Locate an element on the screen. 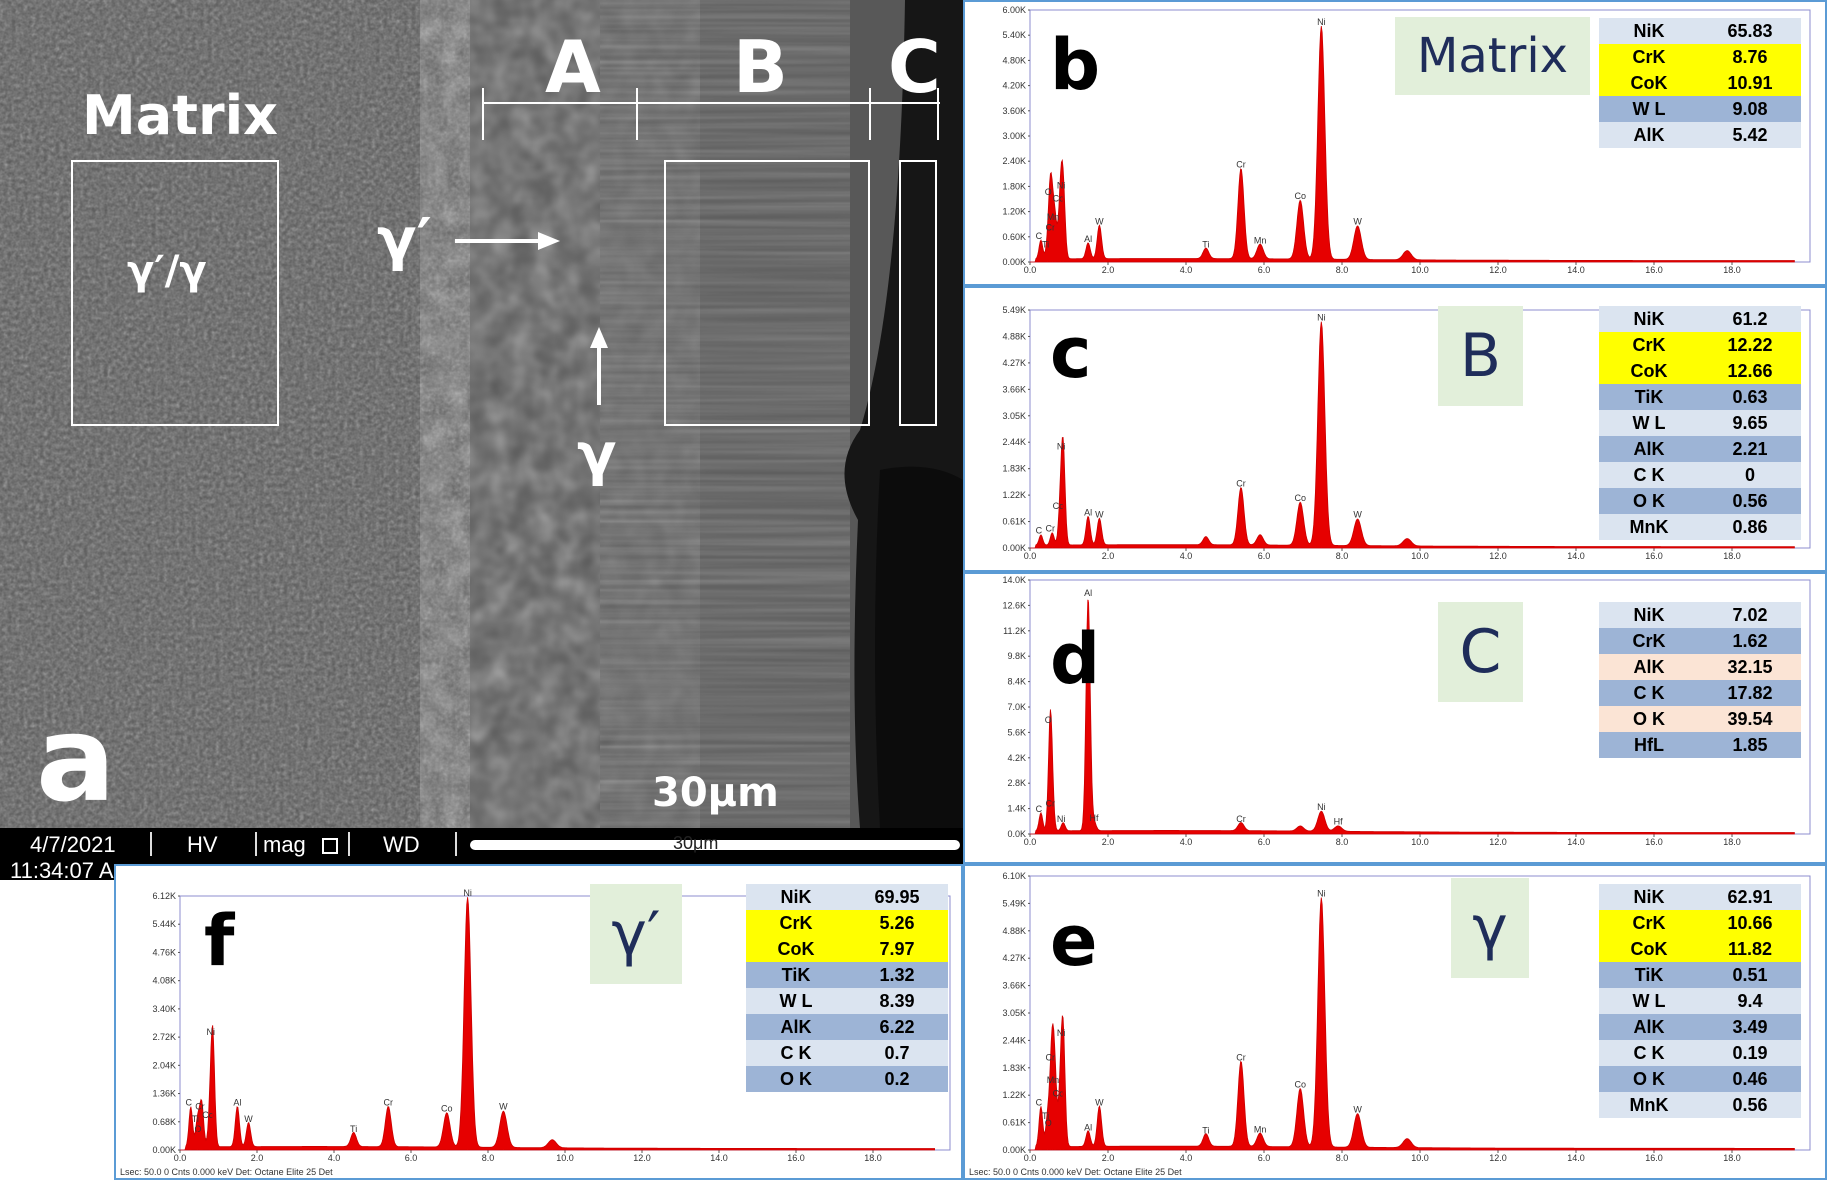  zone-b-texture is located at coordinates (725, 414).